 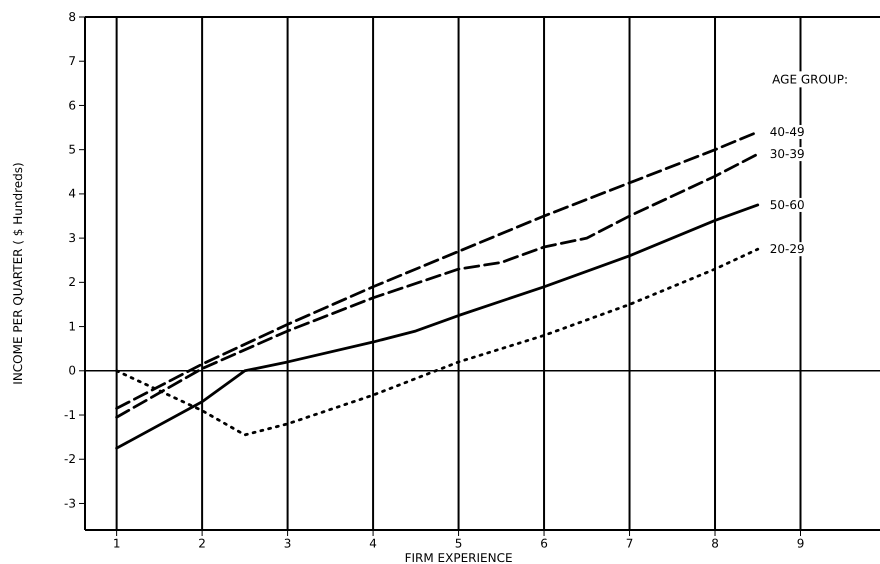 I want to click on series-label: 50-60, so click(x=787, y=205).